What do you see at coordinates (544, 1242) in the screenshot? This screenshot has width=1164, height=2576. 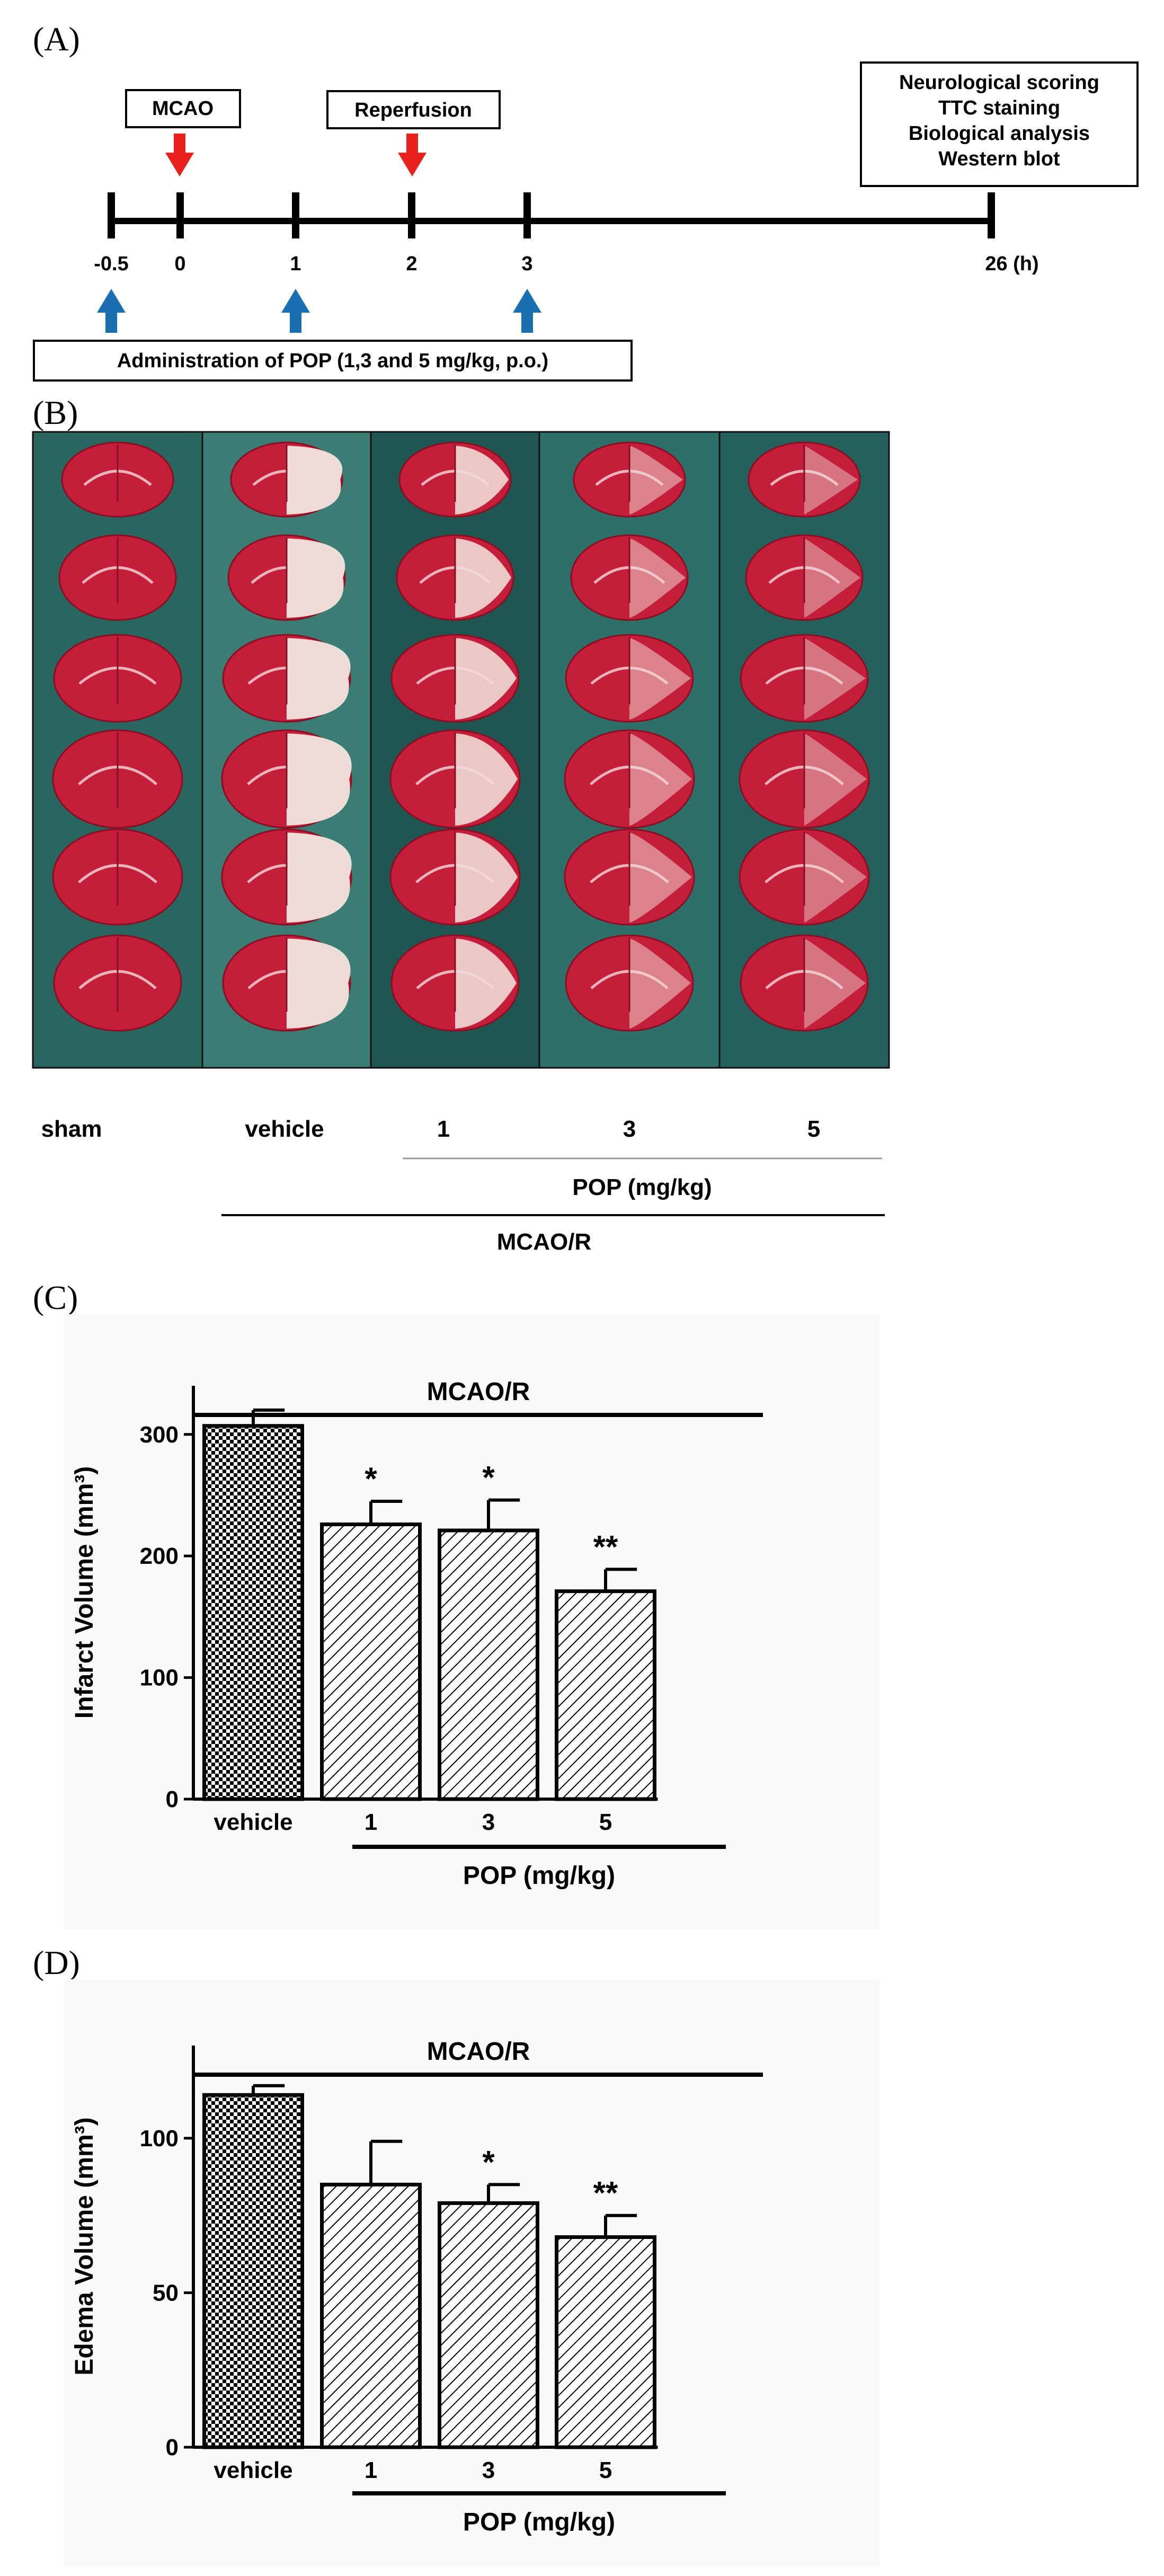 I see `mcao-group-label: MCAO/R` at bounding box center [544, 1242].